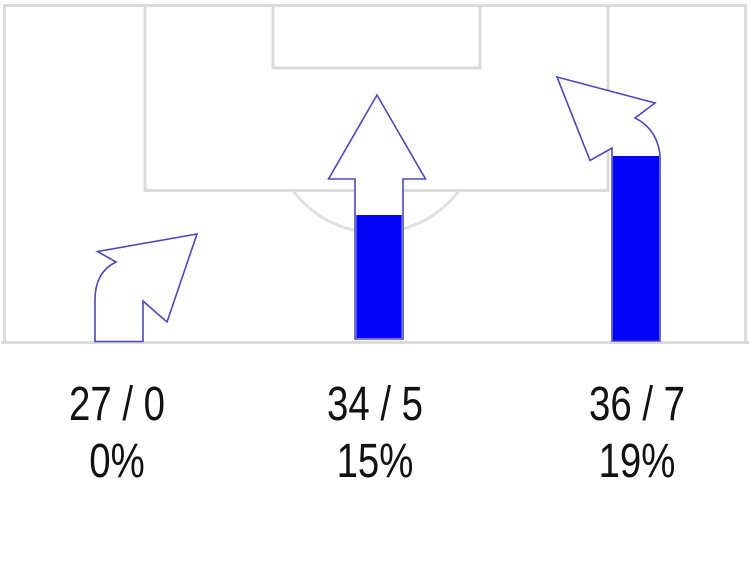  What do you see at coordinates (637, 433) in the screenshot?
I see `zone-label-right: 36 / 7 19%` at bounding box center [637, 433].